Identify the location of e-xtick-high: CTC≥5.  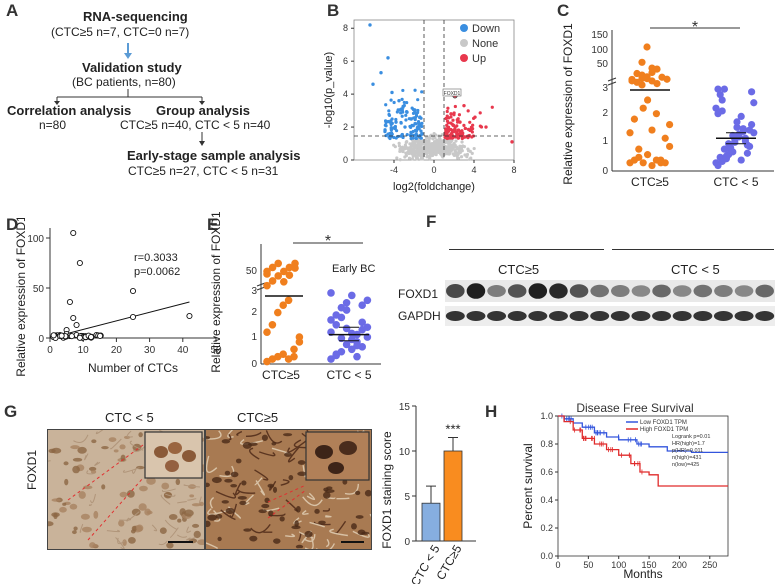
(281, 375).